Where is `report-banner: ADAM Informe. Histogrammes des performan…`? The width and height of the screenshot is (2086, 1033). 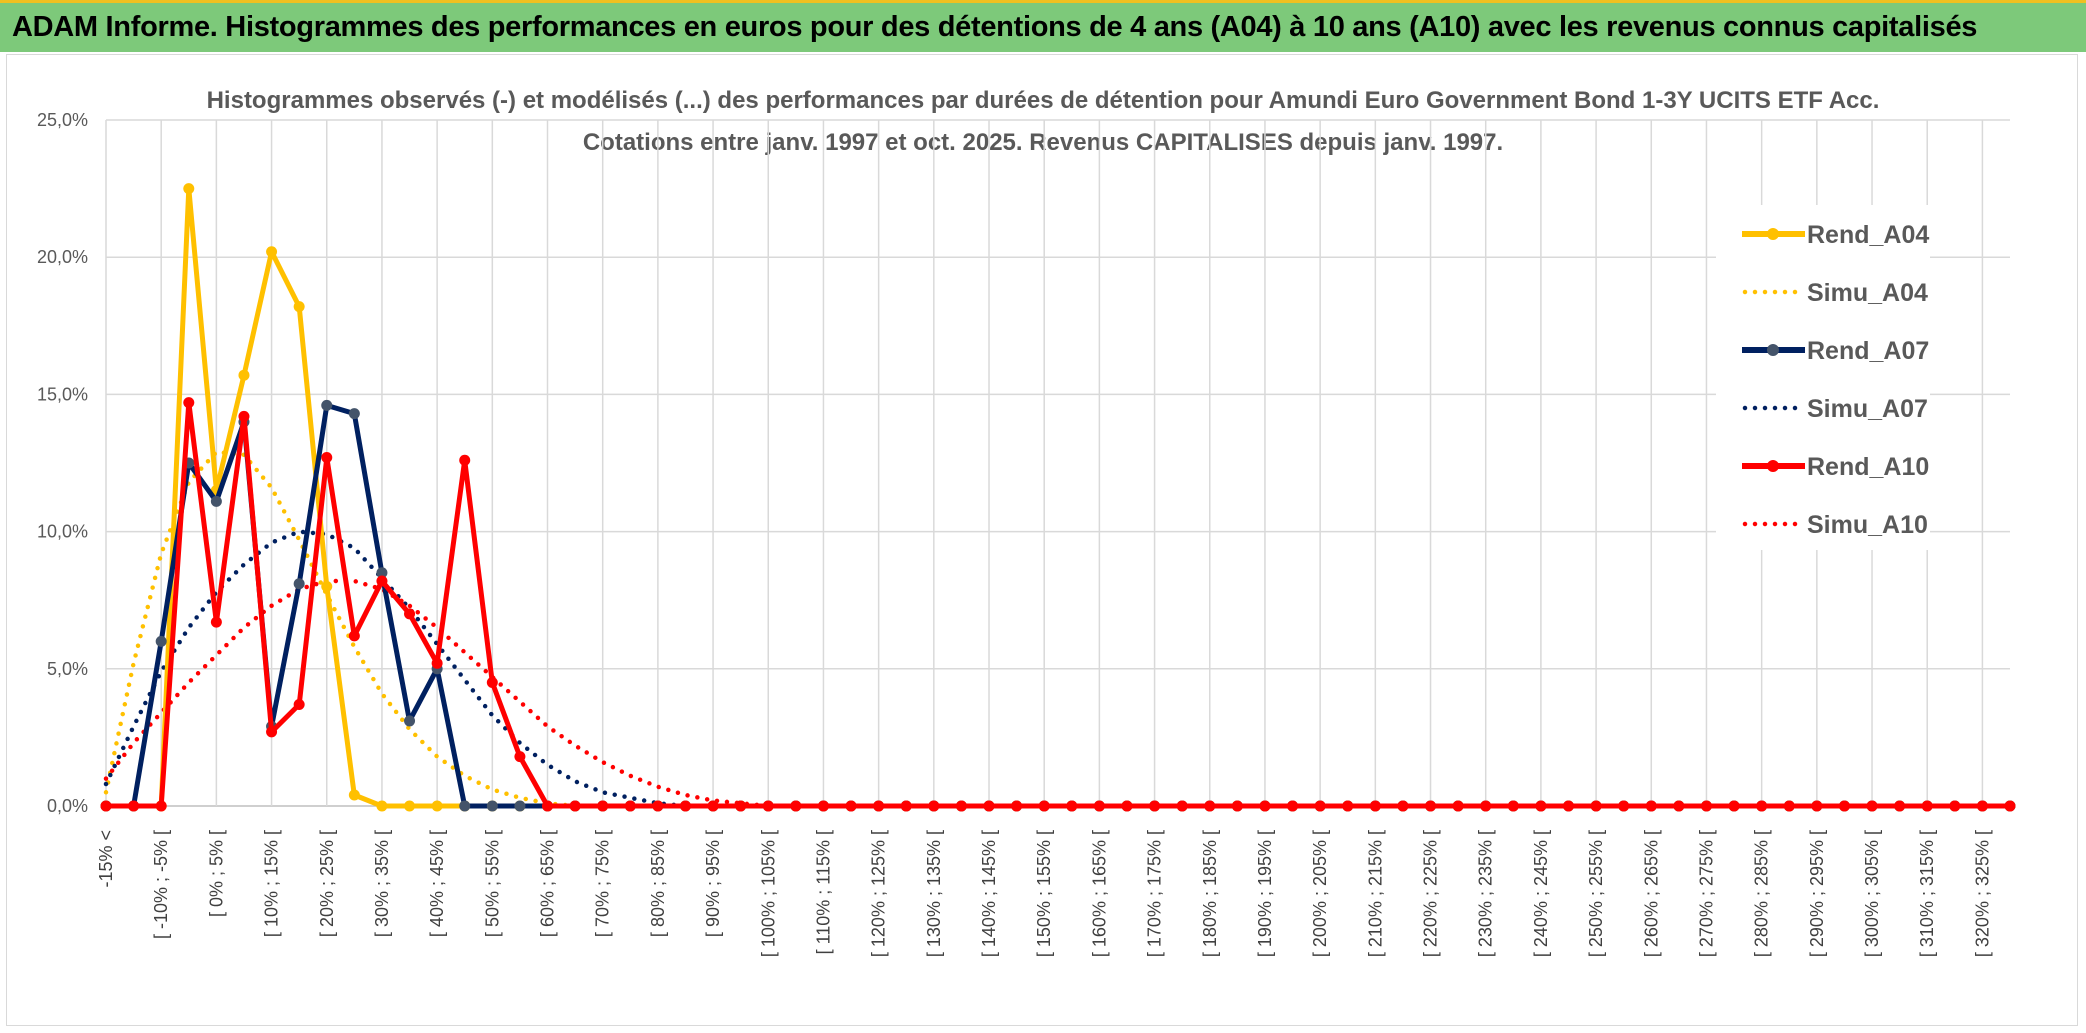 report-banner: ADAM Informe. Histogrammes des performan… is located at coordinates (1043, 26).